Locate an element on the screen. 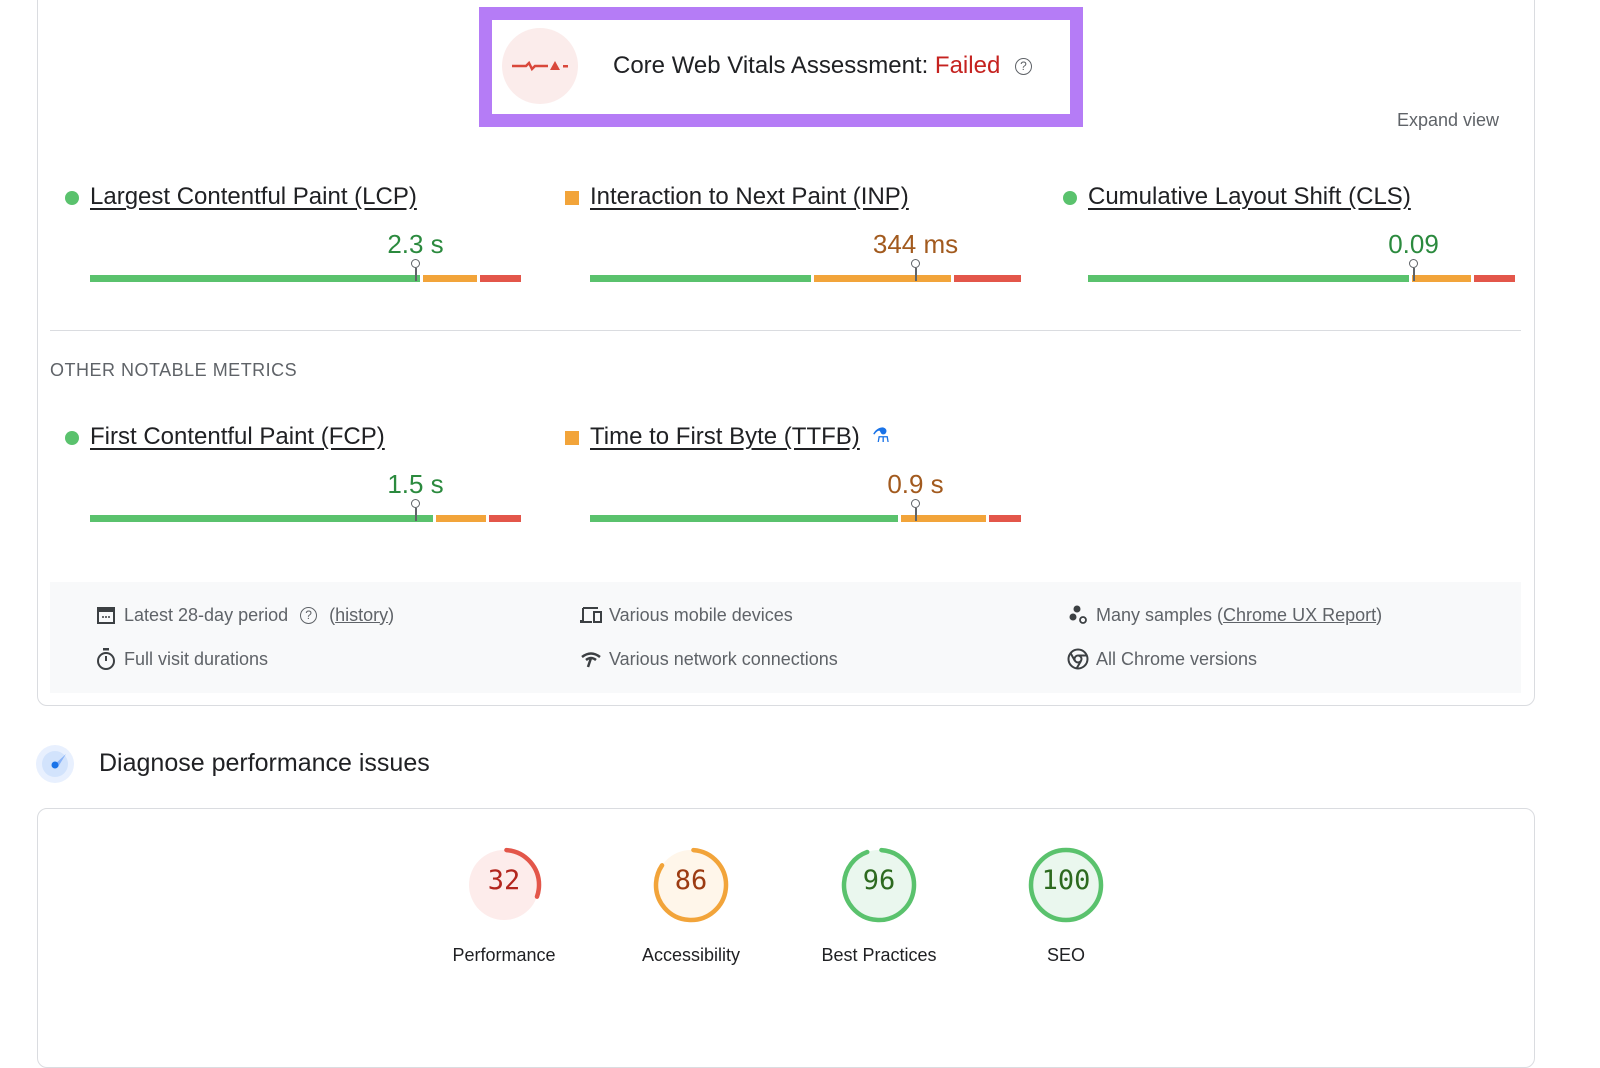 This screenshot has width=1600, height=1068. gauge-best-practices: 96 Best Practices is located at coordinates (879, 905).